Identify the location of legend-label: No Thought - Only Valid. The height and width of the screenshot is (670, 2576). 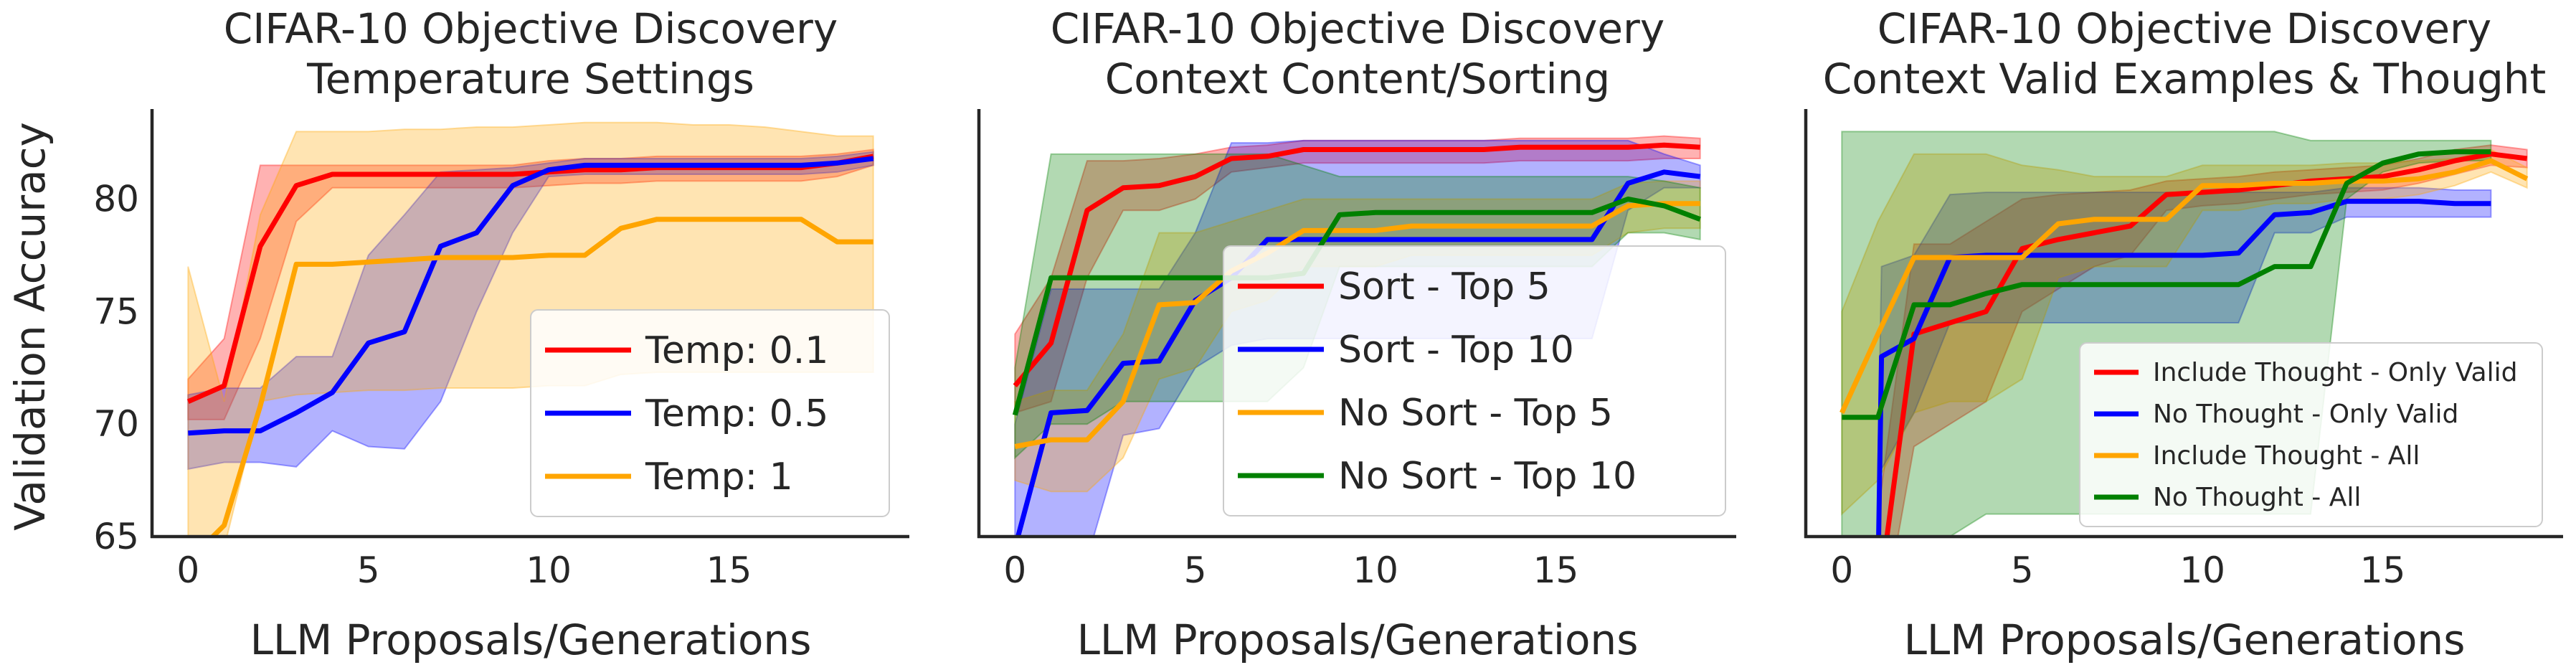
(2305, 414).